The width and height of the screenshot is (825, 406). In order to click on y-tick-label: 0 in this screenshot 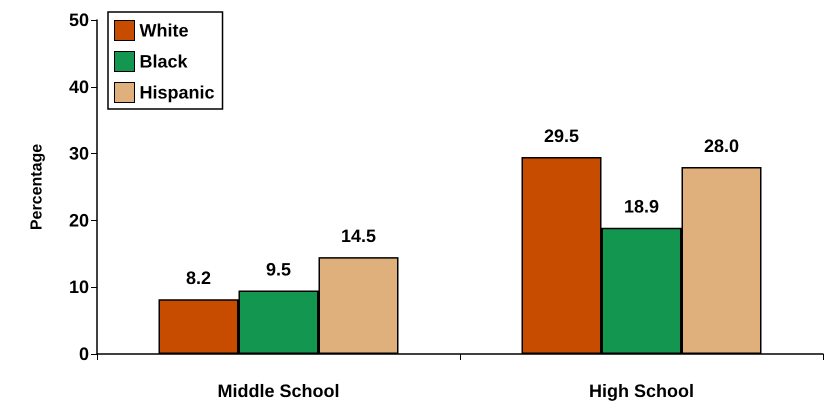, I will do `click(83, 354)`.